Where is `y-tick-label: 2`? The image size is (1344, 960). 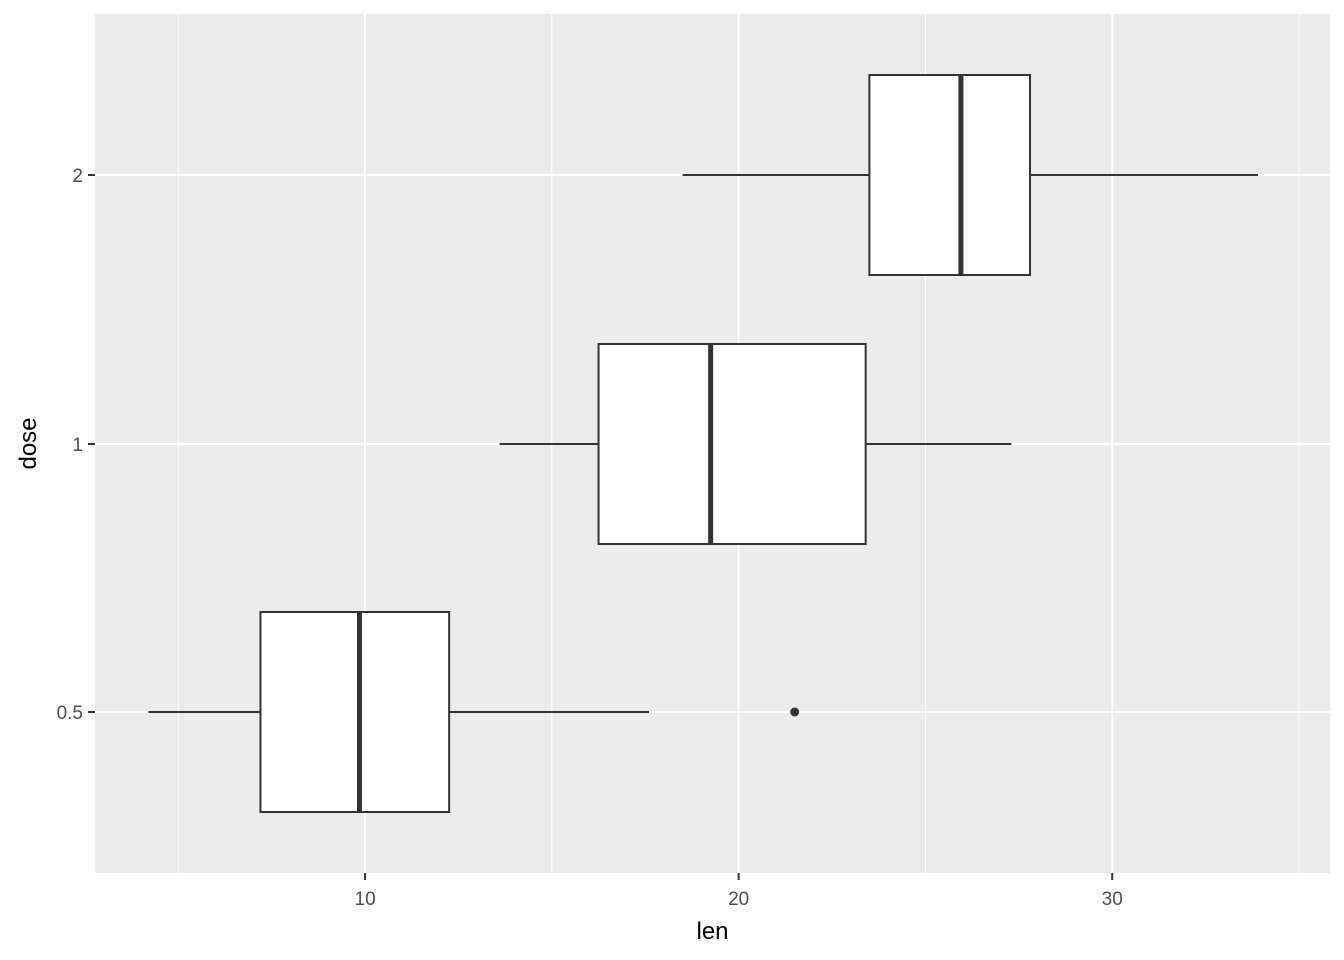
y-tick-label: 2 is located at coordinates (77, 176).